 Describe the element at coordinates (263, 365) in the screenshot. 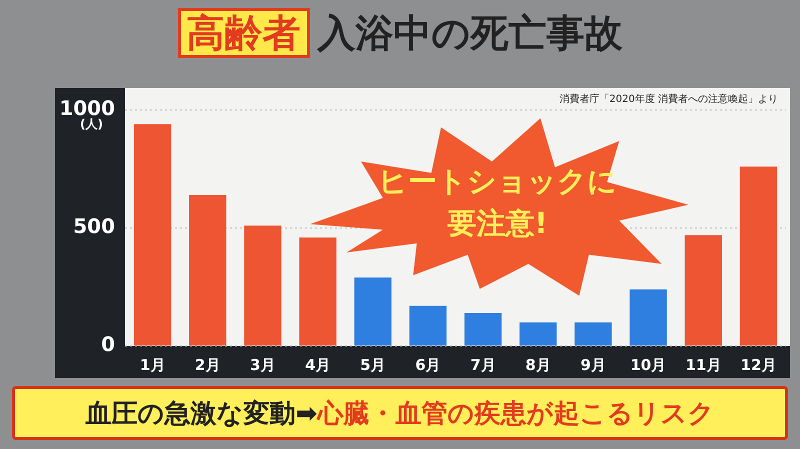

I see `x-tick-label: 3月` at that location.